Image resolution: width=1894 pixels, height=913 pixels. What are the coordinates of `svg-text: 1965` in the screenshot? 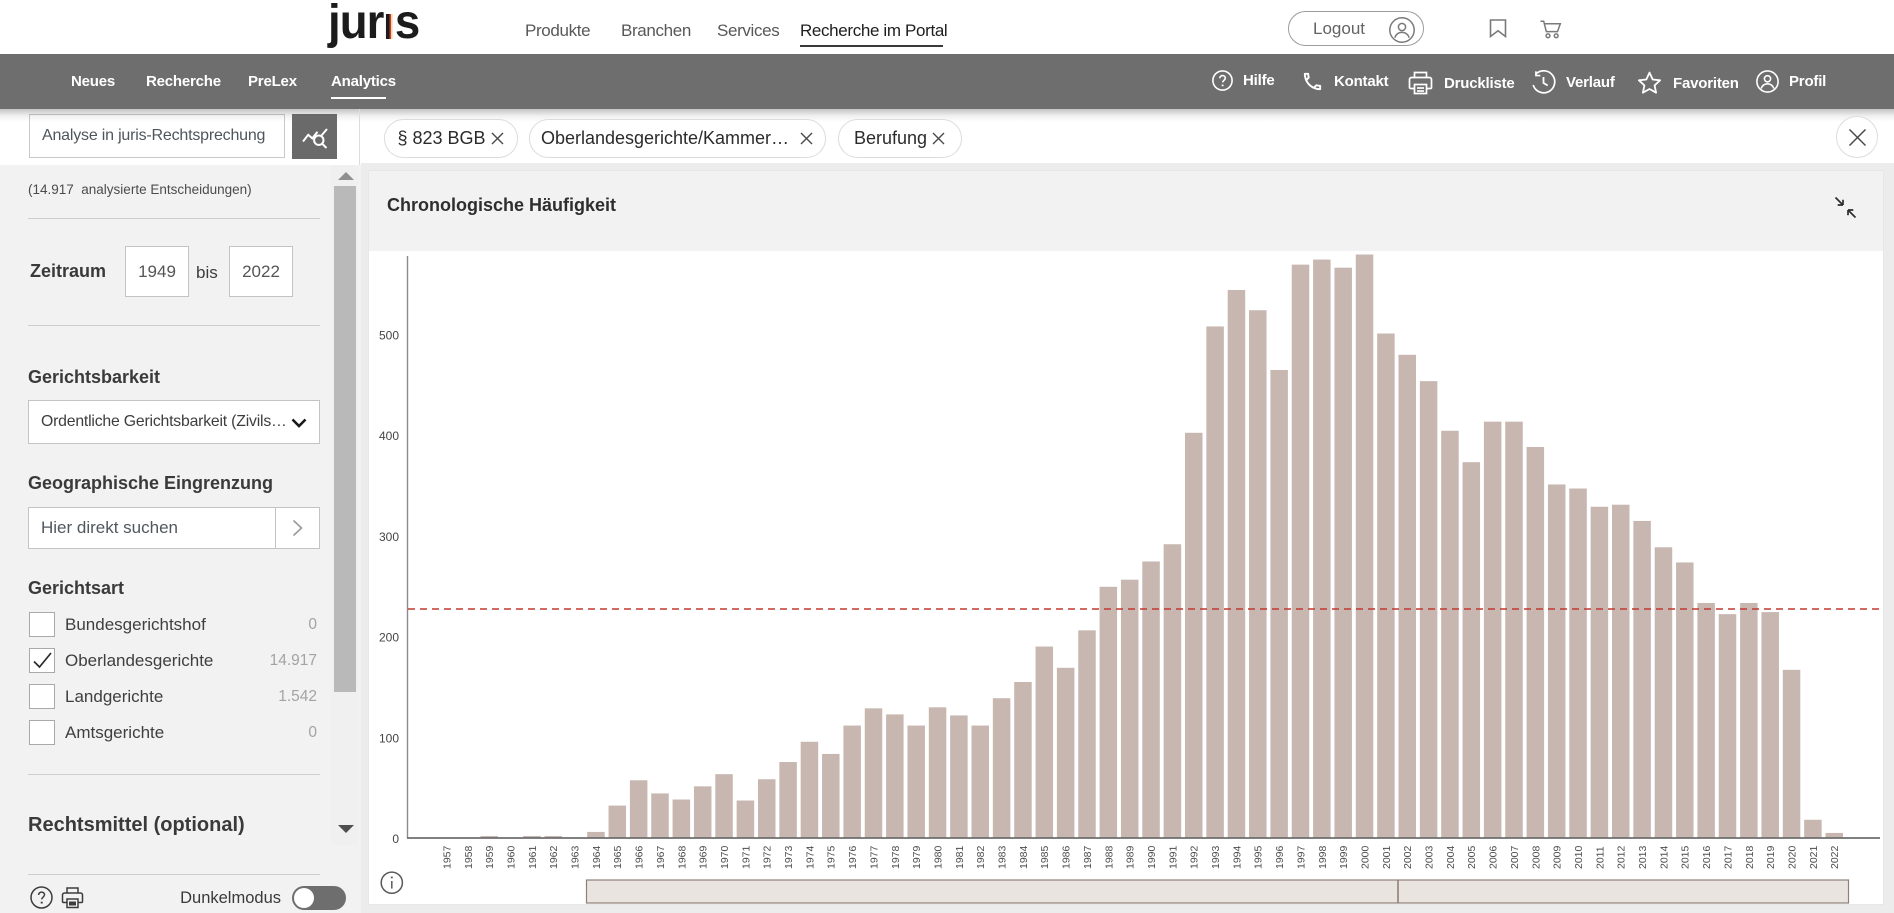 It's located at (618, 857).